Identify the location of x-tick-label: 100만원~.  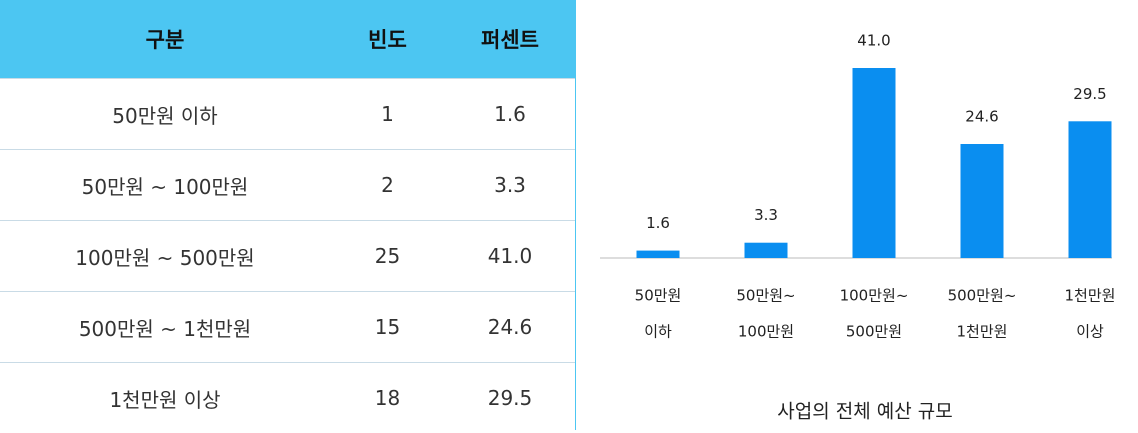
(874, 296).